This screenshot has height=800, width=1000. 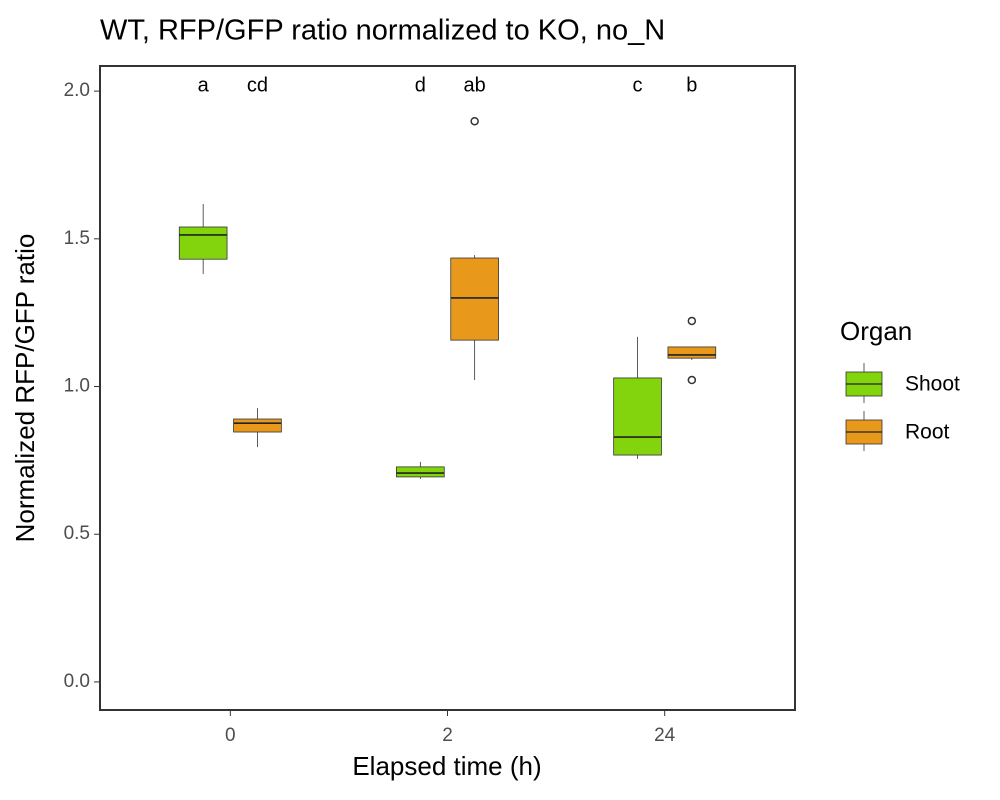 What do you see at coordinates (691, 85) in the screenshot?
I see `group-label: b` at bounding box center [691, 85].